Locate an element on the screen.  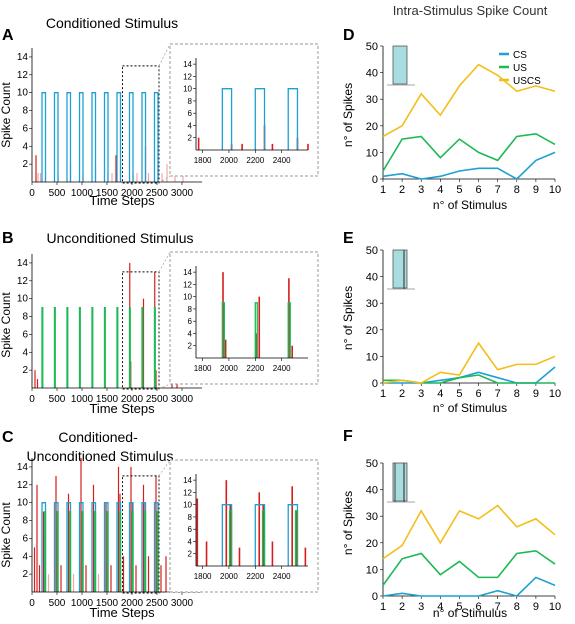
x-tick-label-D-5: 5 is located at coordinates (459, 190).